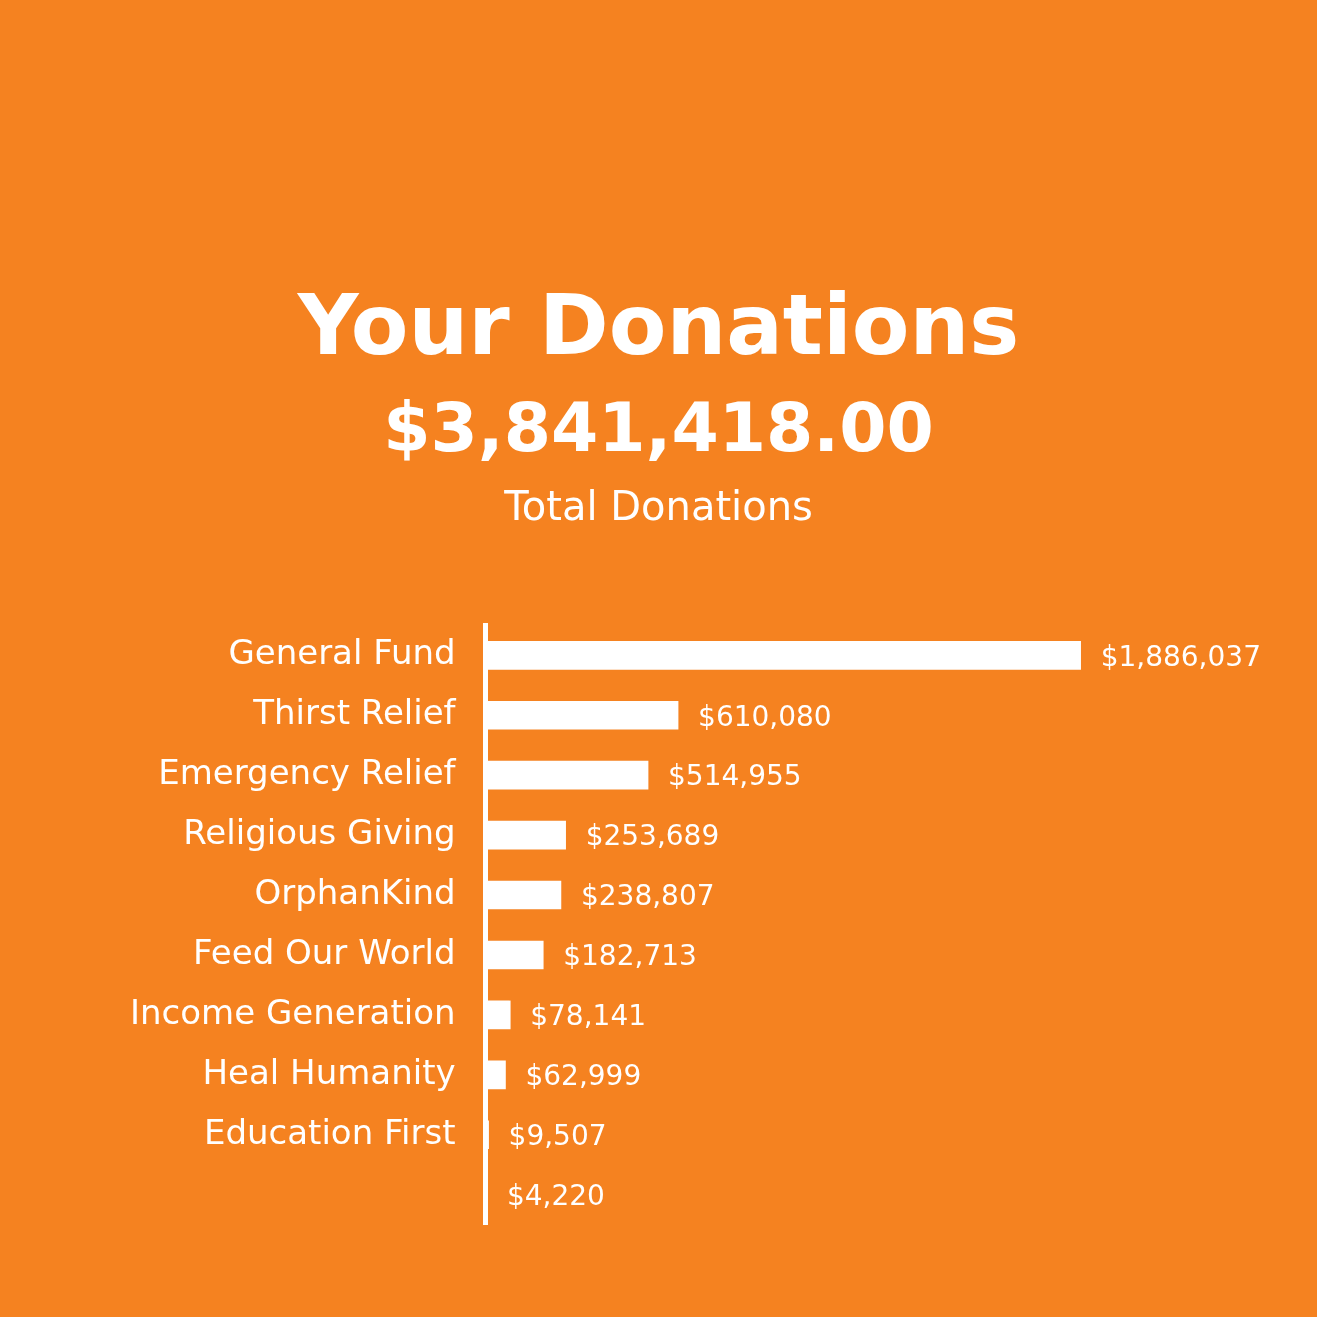 The height and width of the screenshot is (1317, 1317). What do you see at coordinates (329, 1071) in the screenshot?
I see `y-tick-label: Heal Humanity` at bounding box center [329, 1071].